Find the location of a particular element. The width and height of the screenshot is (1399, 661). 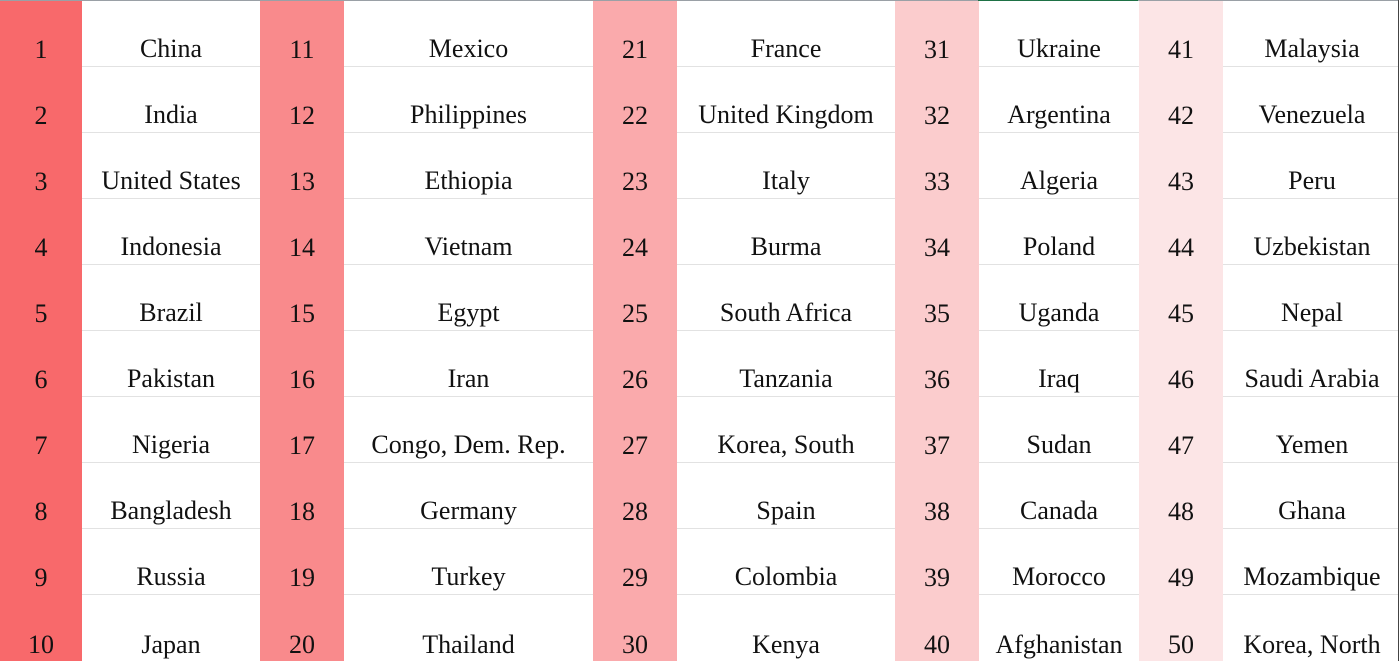

country-cell: Vietnam is located at coordinates (468, 232).